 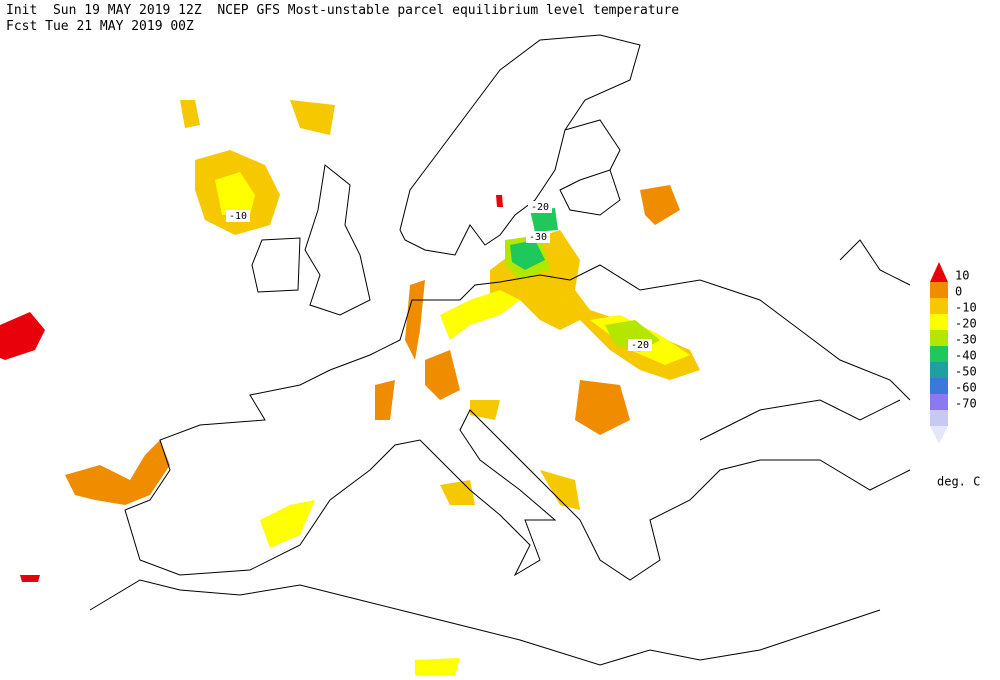 I want to click on legend-label: -20, so click(x=966, y=324).